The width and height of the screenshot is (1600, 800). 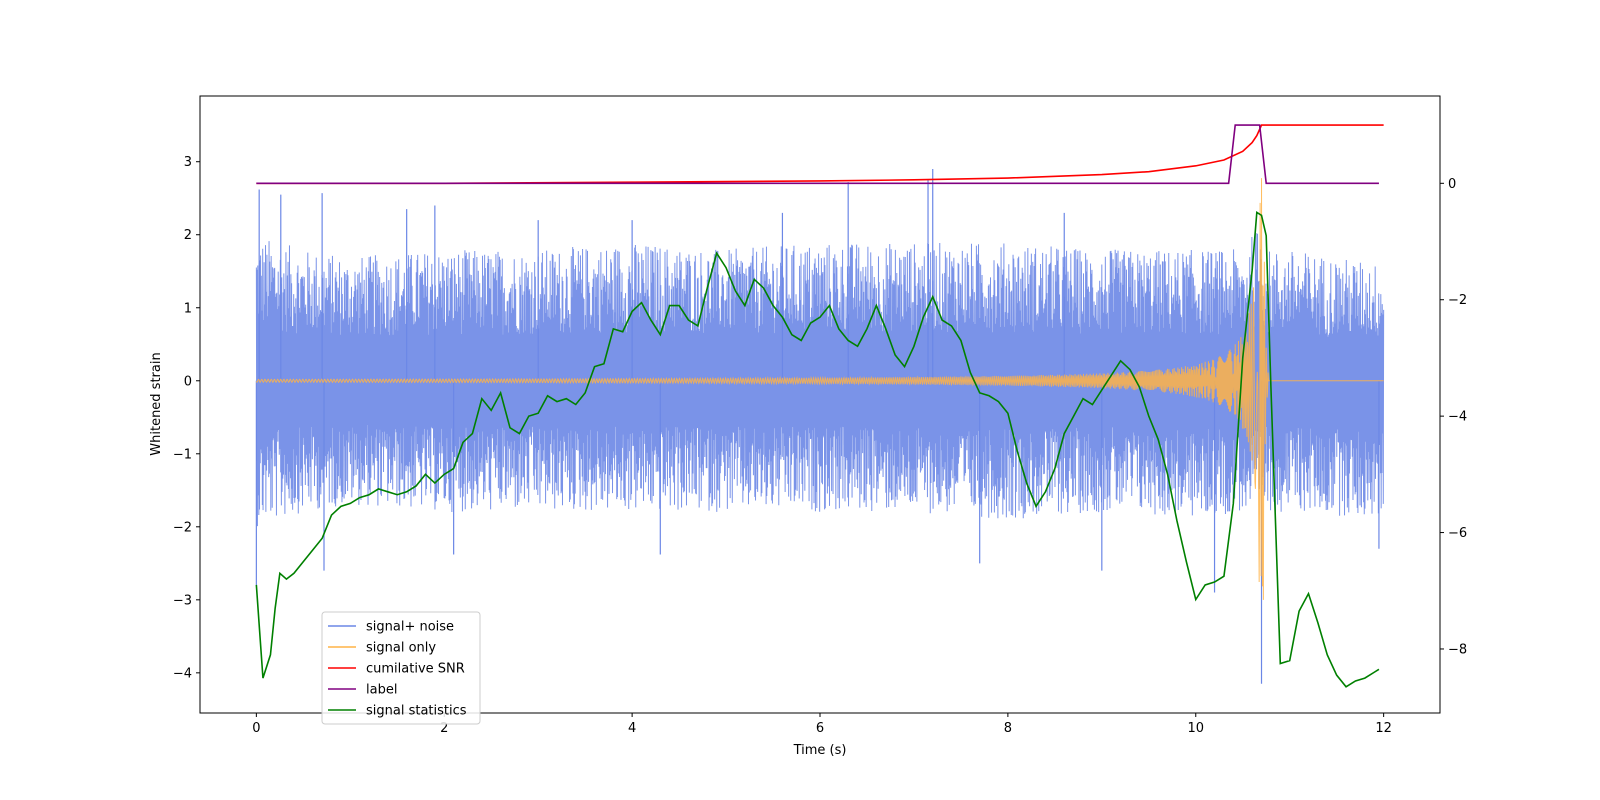 I want to click on x-axis-label: Time (s), so click(x=820, y=750).